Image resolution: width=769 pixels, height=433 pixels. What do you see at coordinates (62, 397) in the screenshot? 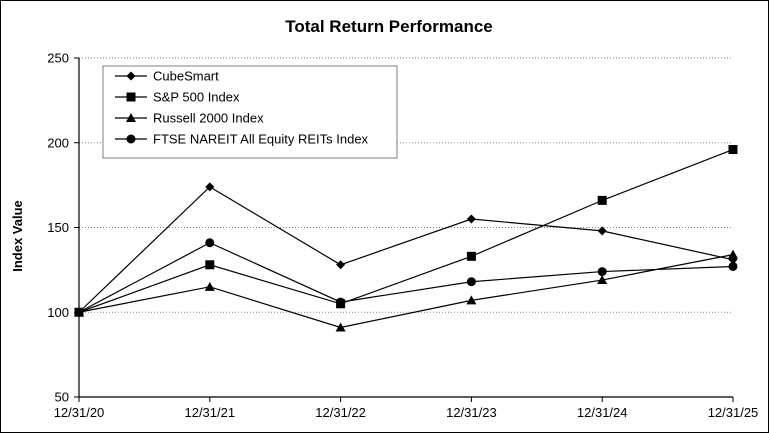
I see `y-tick-label: 50` at bounding box center [62, 397].